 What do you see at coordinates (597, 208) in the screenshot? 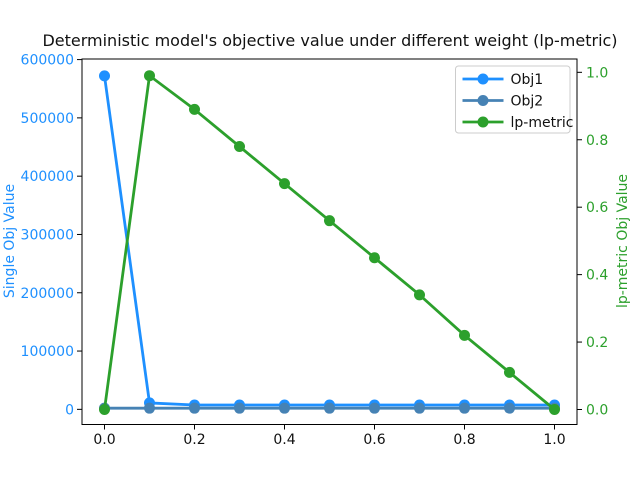
I see `right-y-tick-label: 0.6` at bounding box center [597, 208].